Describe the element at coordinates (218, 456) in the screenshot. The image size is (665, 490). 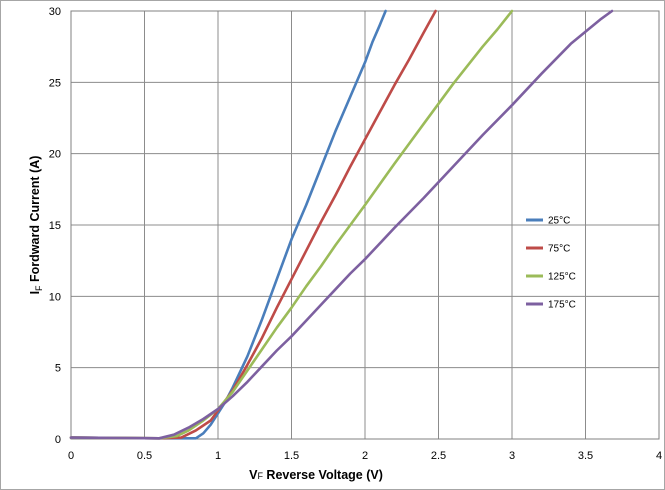
I see `x-tick-label: 1` at that location.